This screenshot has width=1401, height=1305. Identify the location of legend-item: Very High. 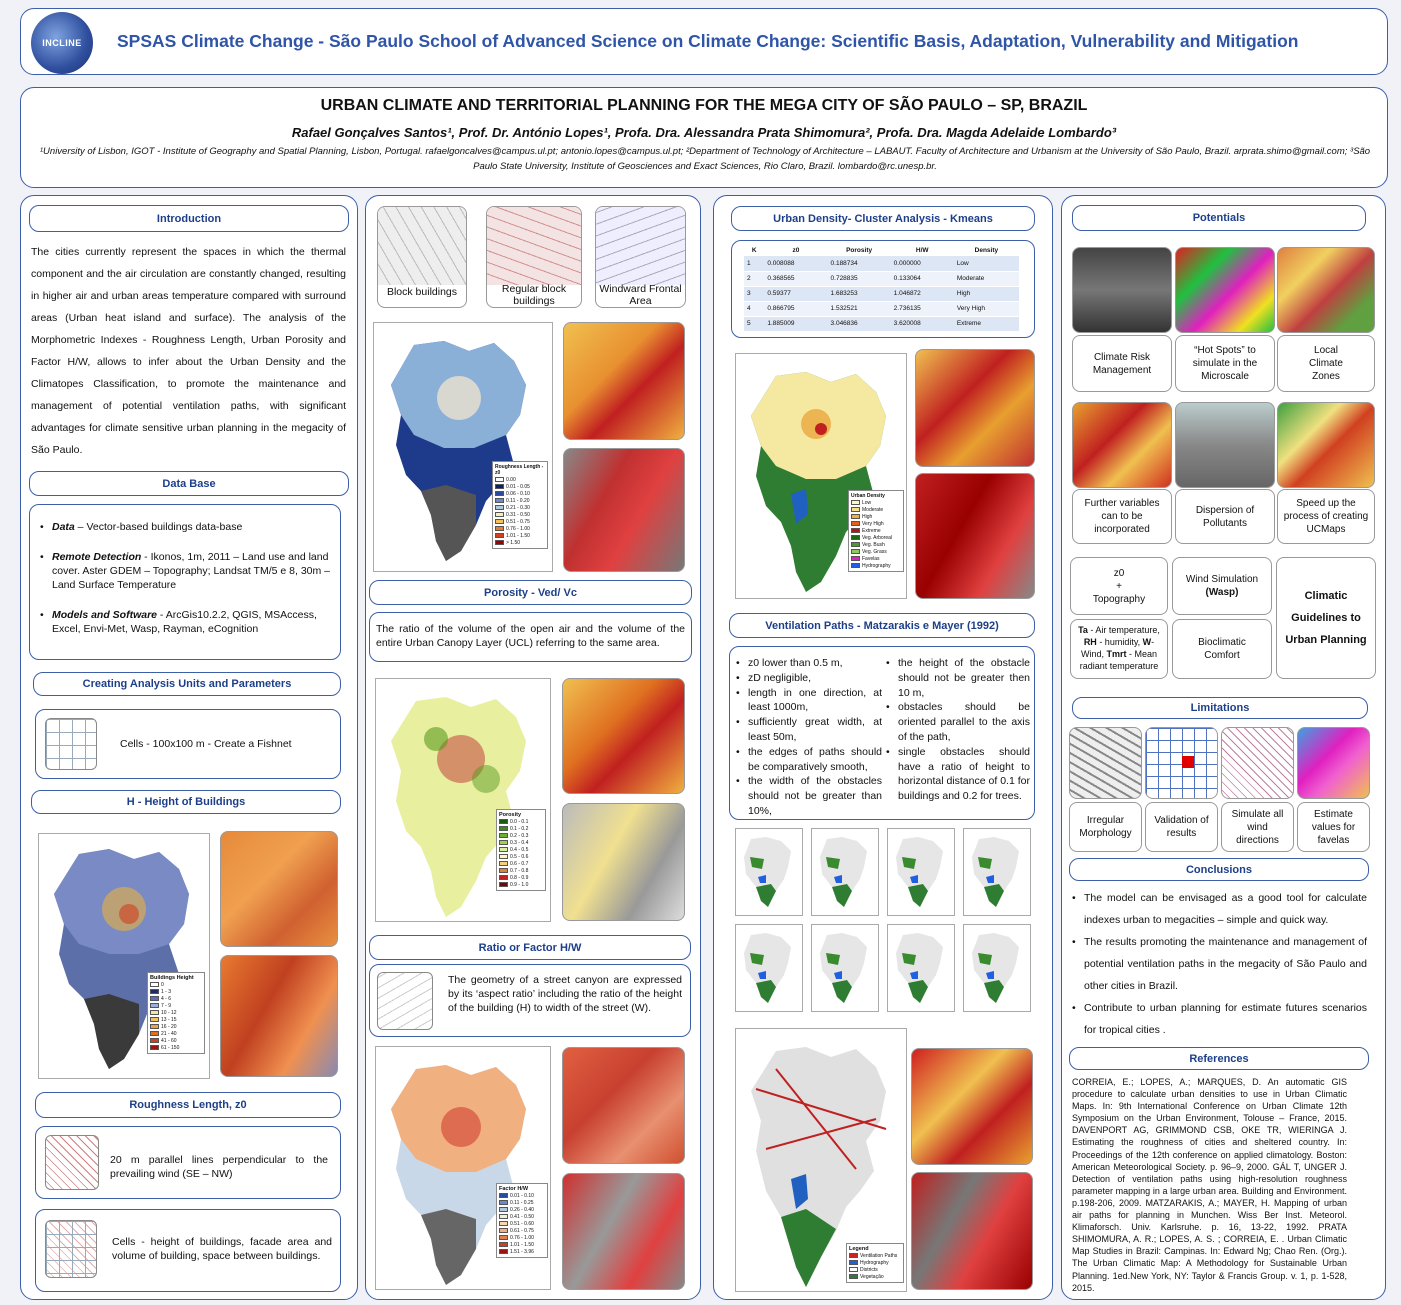
(876, 523).